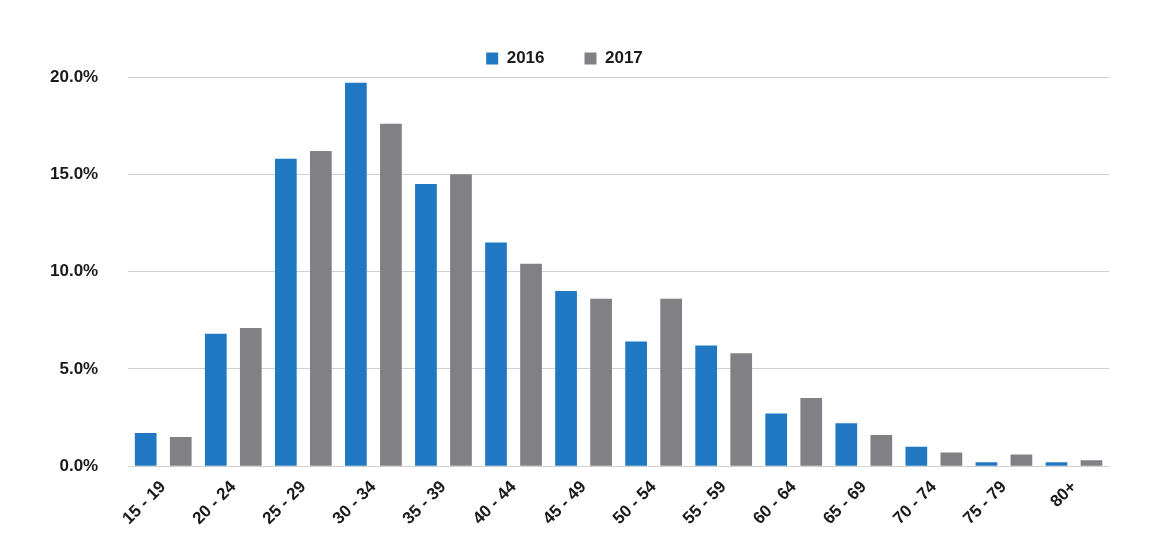 This screenshot has height=542, width=1149. What do you see at coordinates (985, 502) in the screenshot?
I see `x-tick-label: 75 - 79` at bounding box center [985, 502].